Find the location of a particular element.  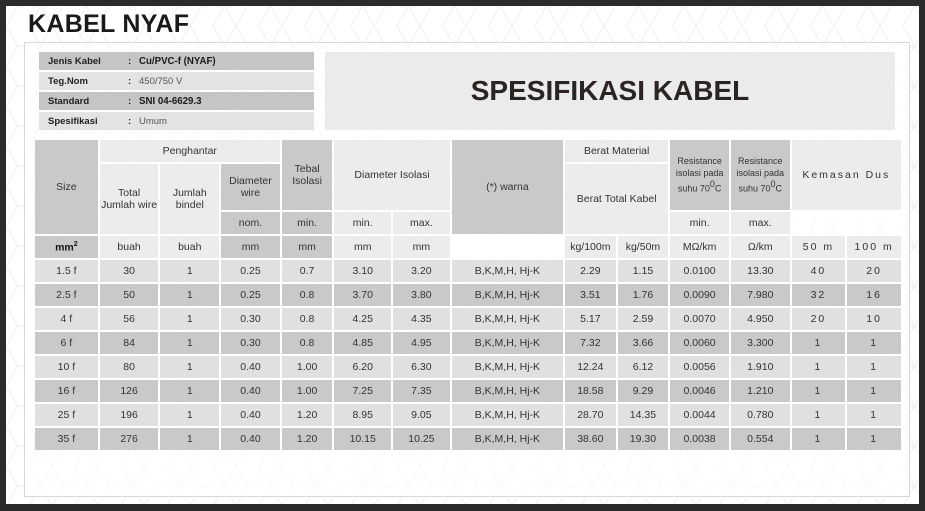

unit-berat-50: kg/50m is located at coordinates (643, 247).